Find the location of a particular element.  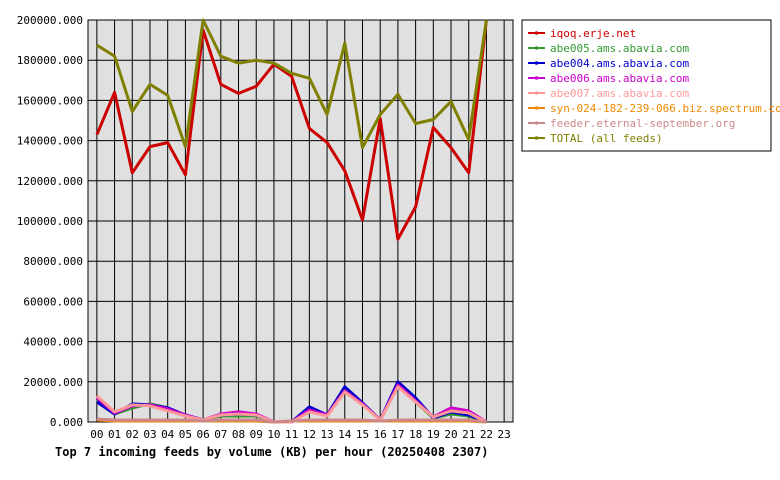

x-tick-label: 09 is located at coordinates (256, 434).